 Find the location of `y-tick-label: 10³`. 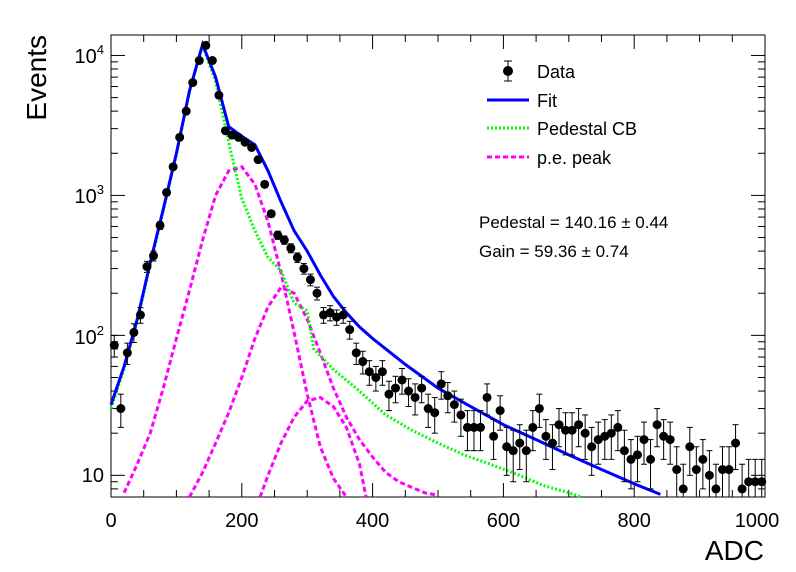

y-tick-label: 10³ is located at coordinates (89, 195).